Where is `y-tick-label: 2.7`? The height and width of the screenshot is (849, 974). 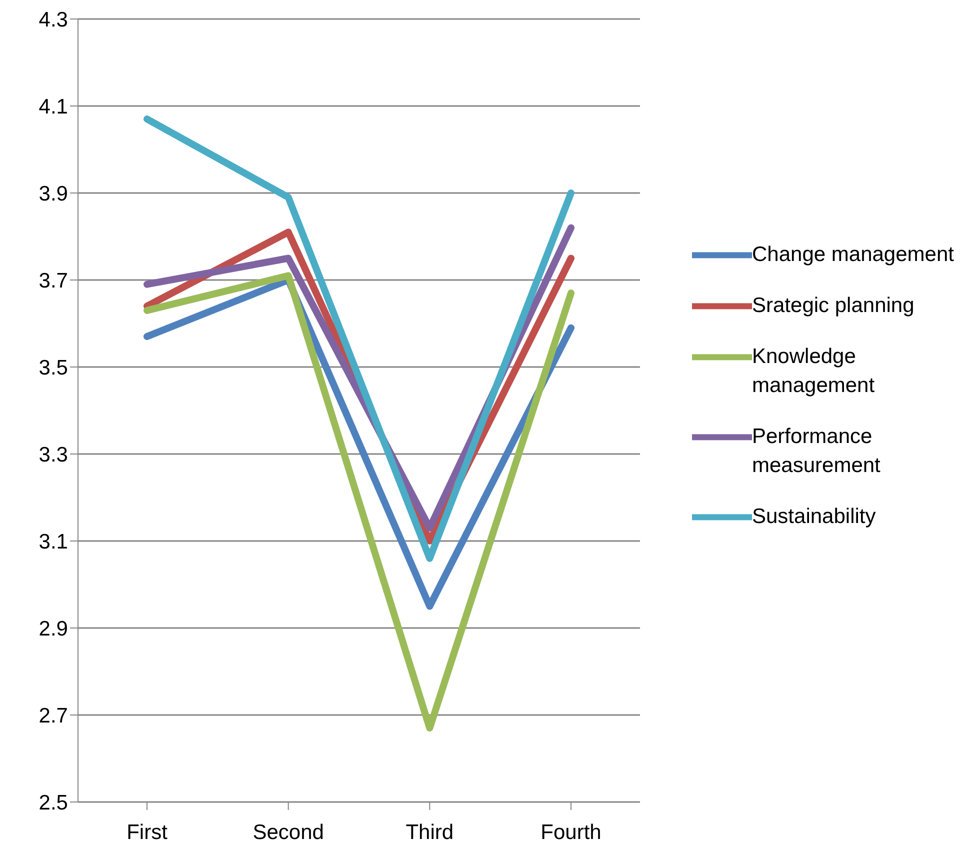 y-tick-label: 2.7 is located at coordinates (53, 716).